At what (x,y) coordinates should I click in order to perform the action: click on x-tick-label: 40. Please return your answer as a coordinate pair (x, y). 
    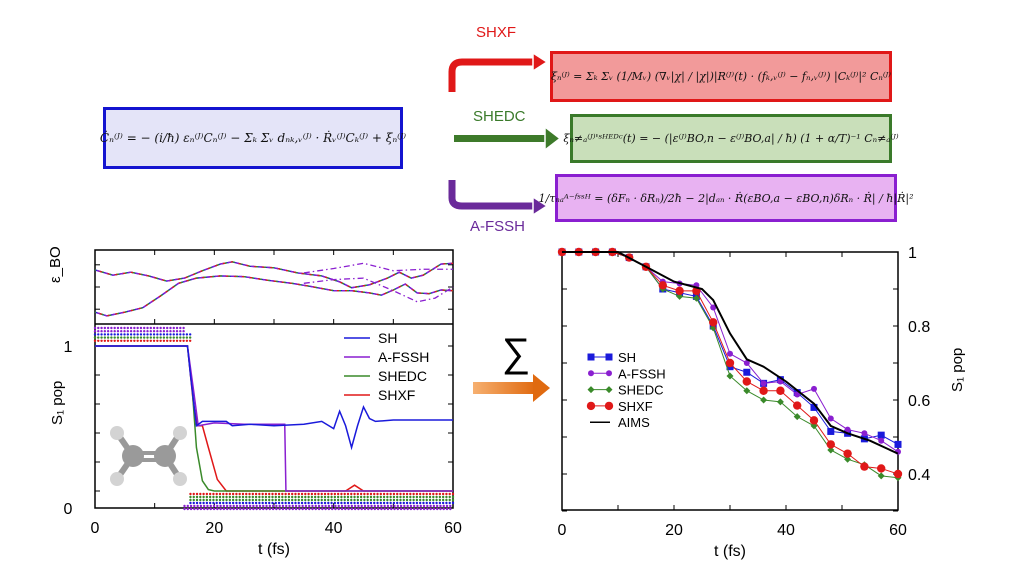
    Looking at the image, I should click on (786, 530).